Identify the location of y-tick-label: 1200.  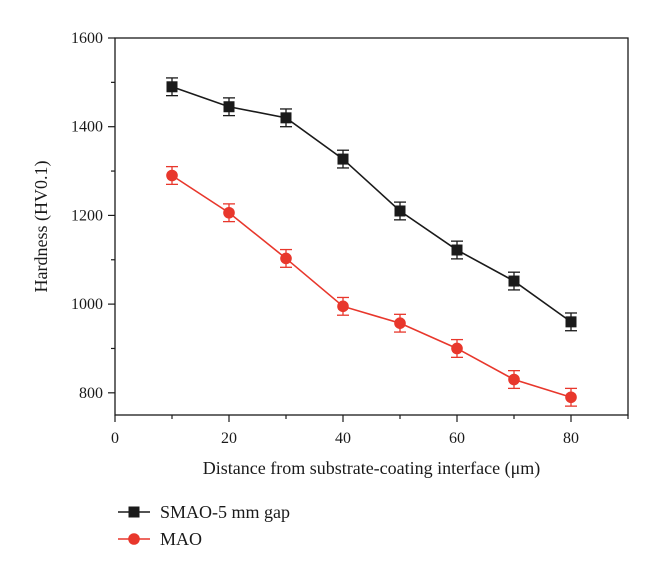
(87, 215).